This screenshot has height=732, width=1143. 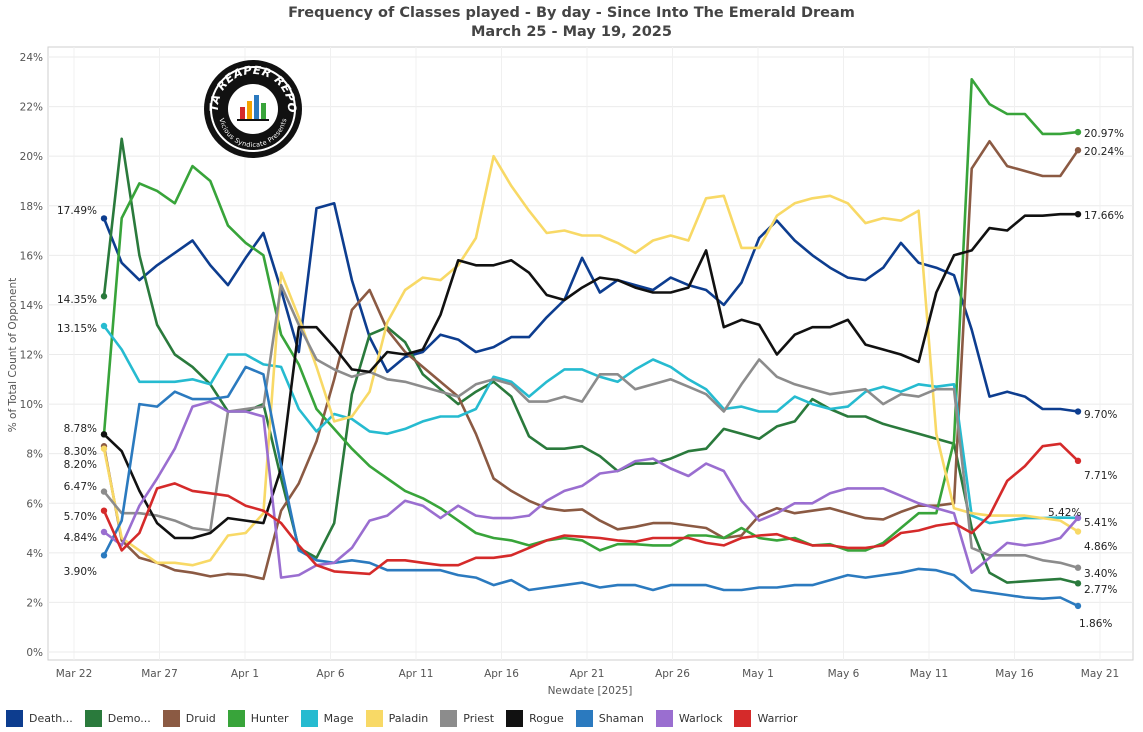 What do you see at coordinates (609, 718) in the screenshot?
I see `legend-item-shaman: Shaman` at bounding box center [609, 718].